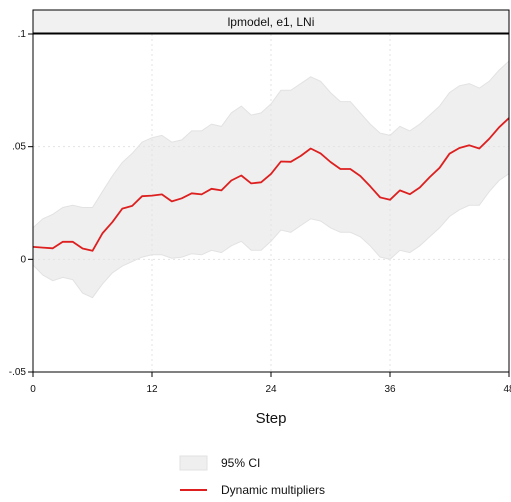 This screenshot has width=511, height=502. I want to click on y-tick-label: .05, so click(19, 147).